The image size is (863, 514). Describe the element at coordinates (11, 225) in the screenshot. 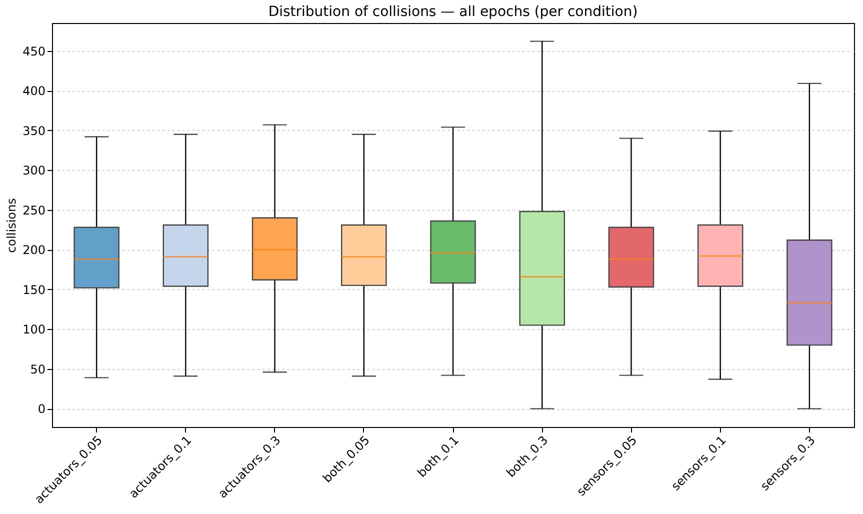

I see `y-axis-title: collisions` at that location.